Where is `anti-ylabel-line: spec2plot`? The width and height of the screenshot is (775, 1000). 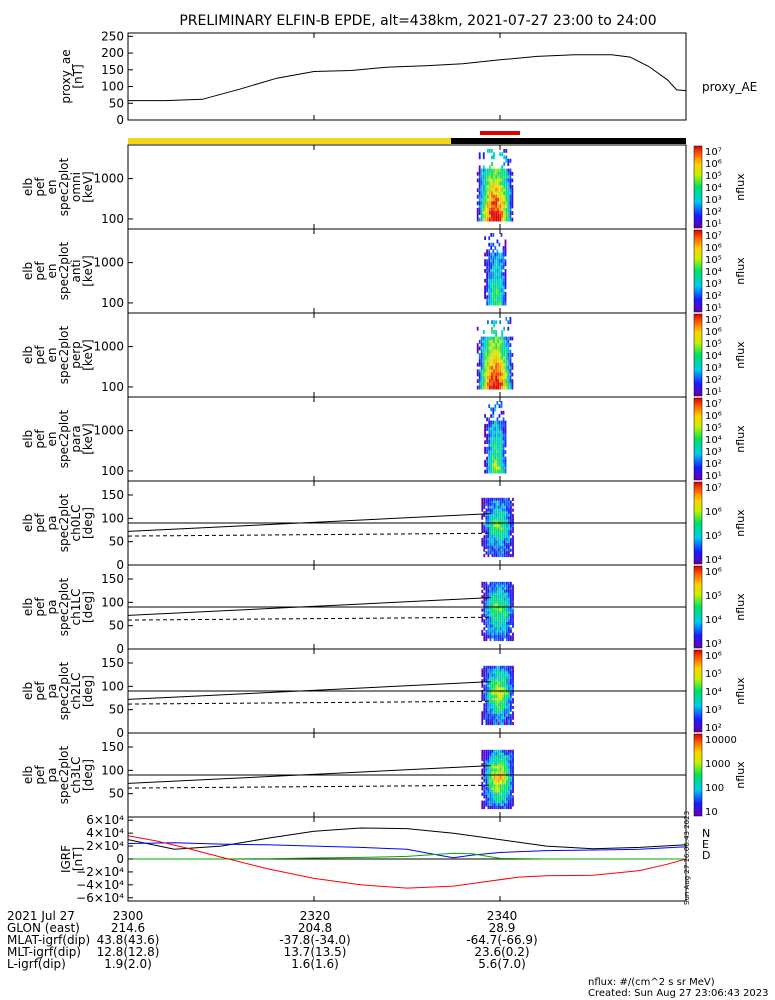 anti-ylabel-line: spec2plot is located at coordinates (64, 270).